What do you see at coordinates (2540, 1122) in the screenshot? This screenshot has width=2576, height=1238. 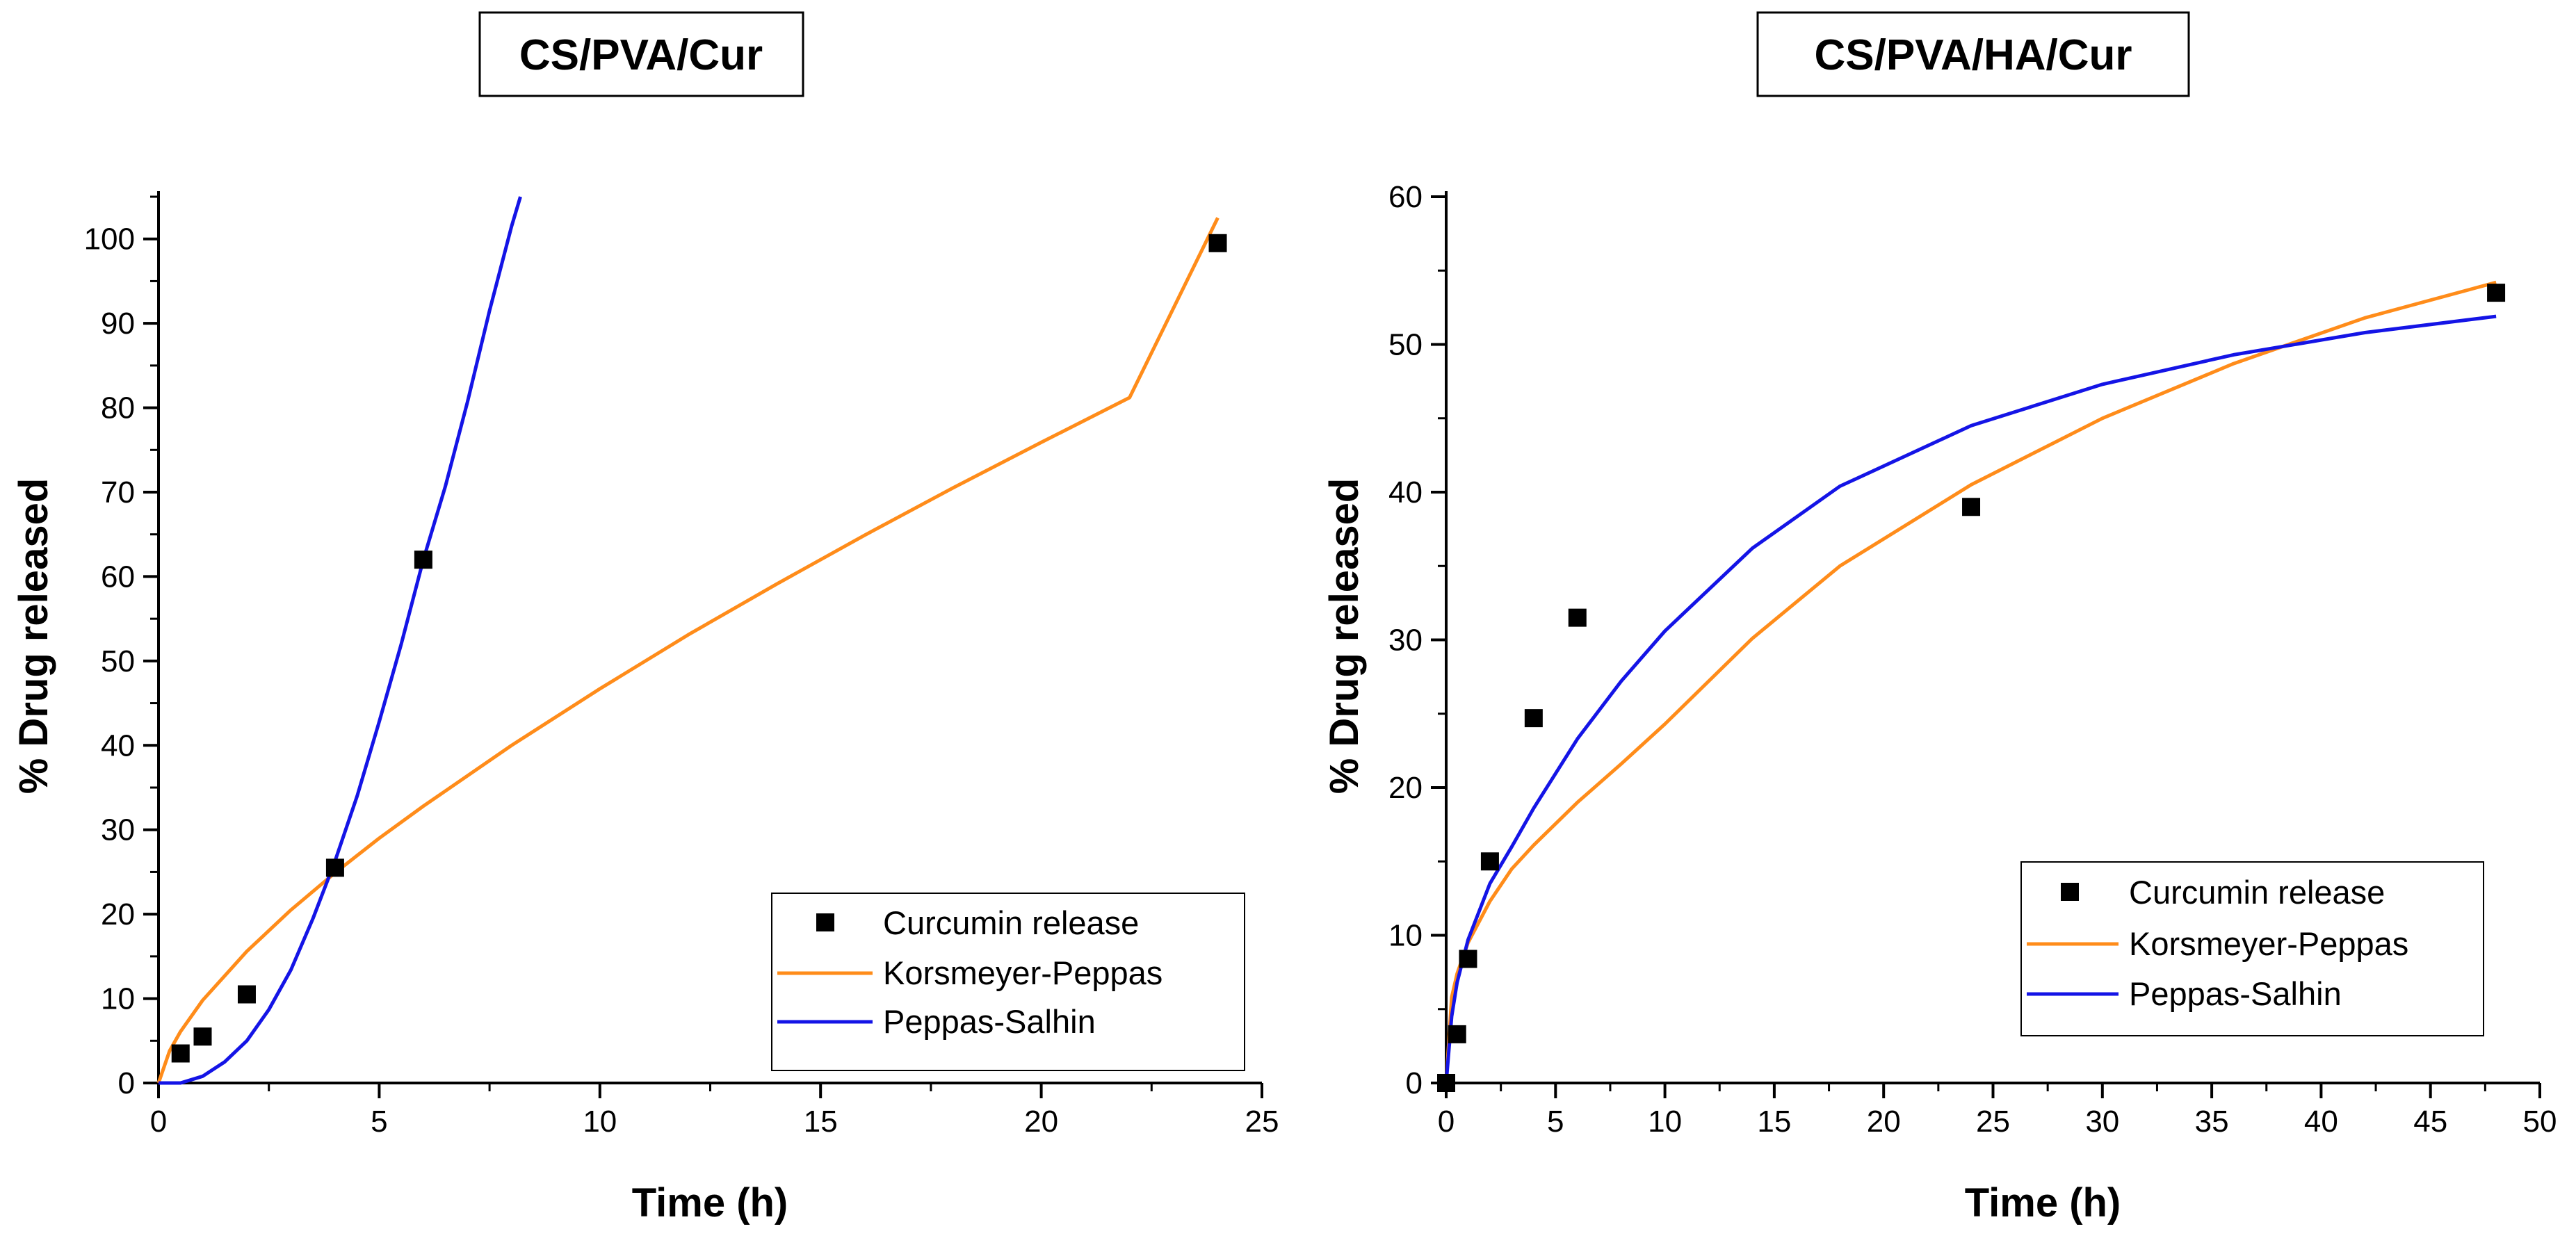 I see `x-tick-label: 50` at bounding box center [2540, 1122].